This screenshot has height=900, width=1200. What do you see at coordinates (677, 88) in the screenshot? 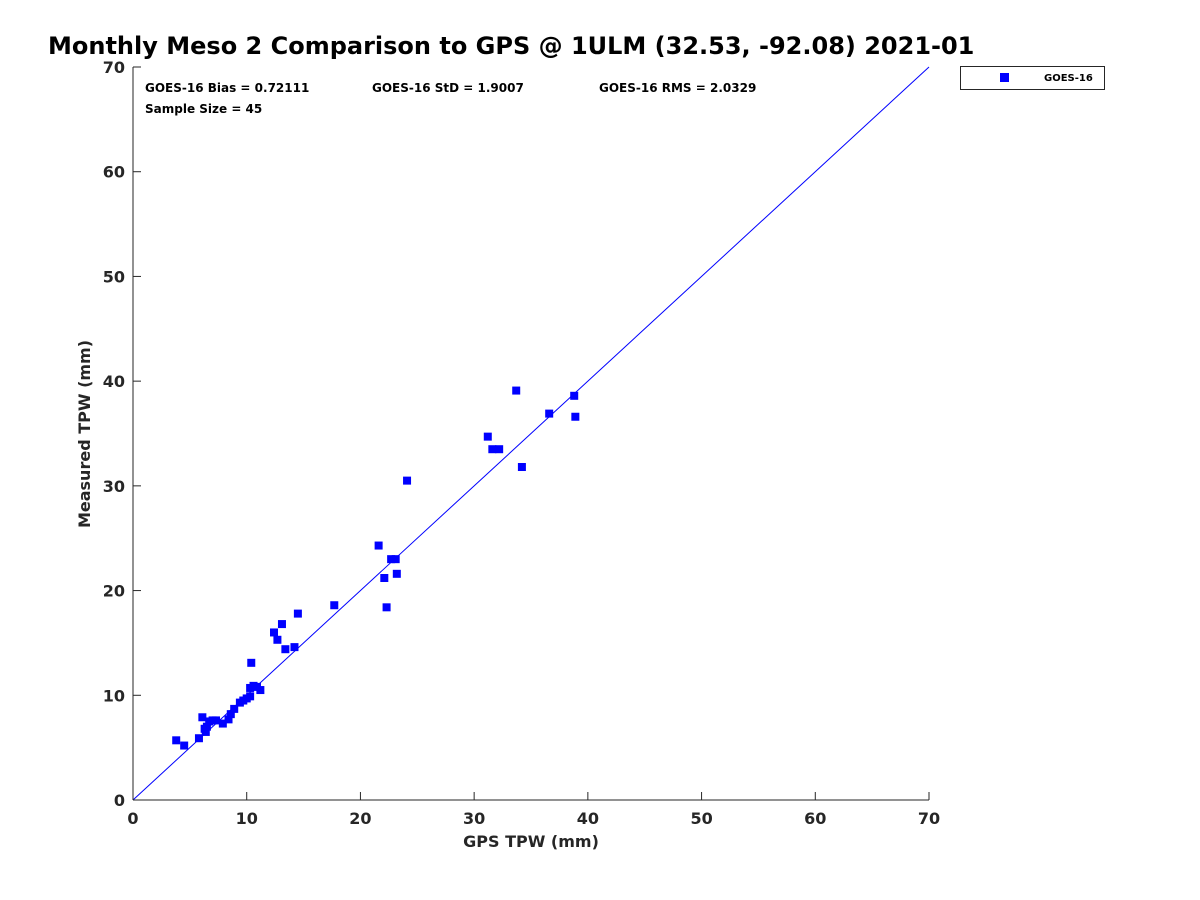
I see `rms-annotation: GOES-16 RMS = 2.0329` at bounding box center [677, 88].